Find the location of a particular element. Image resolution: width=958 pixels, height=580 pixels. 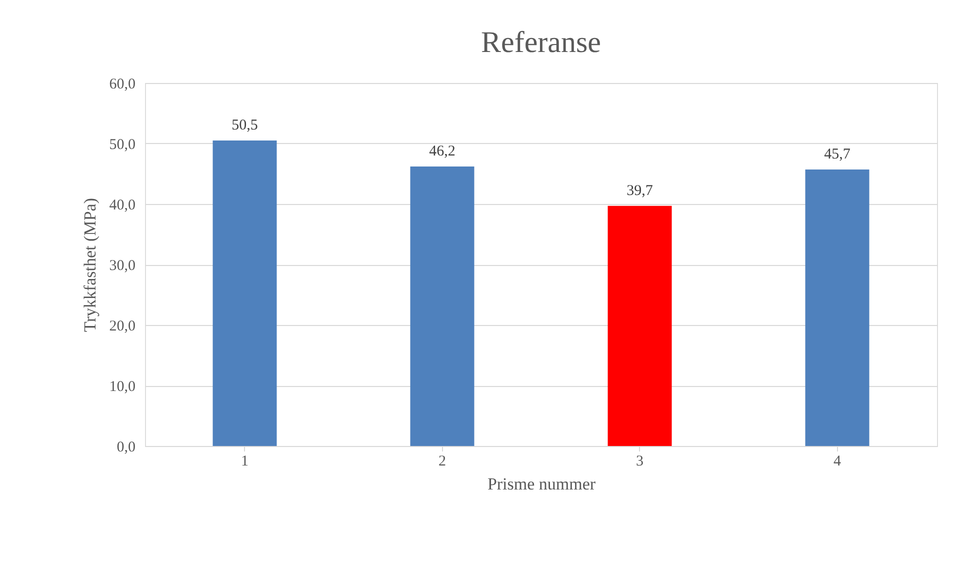

chart-title: Referanse is located at coordinates (541, 42).